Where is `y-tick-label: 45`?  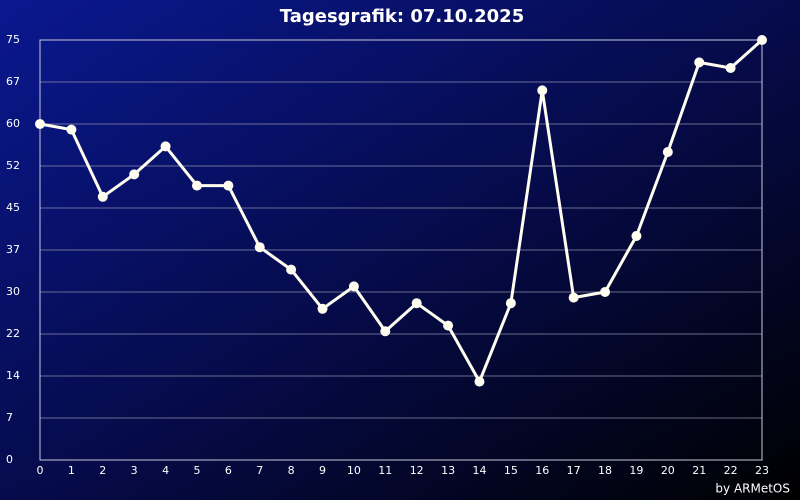 y-tick-label: 45 is located at coordinates (13, 207).